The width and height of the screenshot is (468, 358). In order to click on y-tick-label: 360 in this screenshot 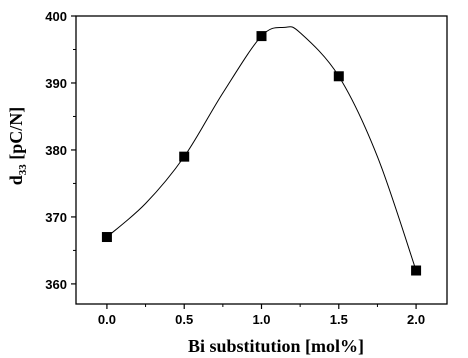, I will do `click(56, 284)`.